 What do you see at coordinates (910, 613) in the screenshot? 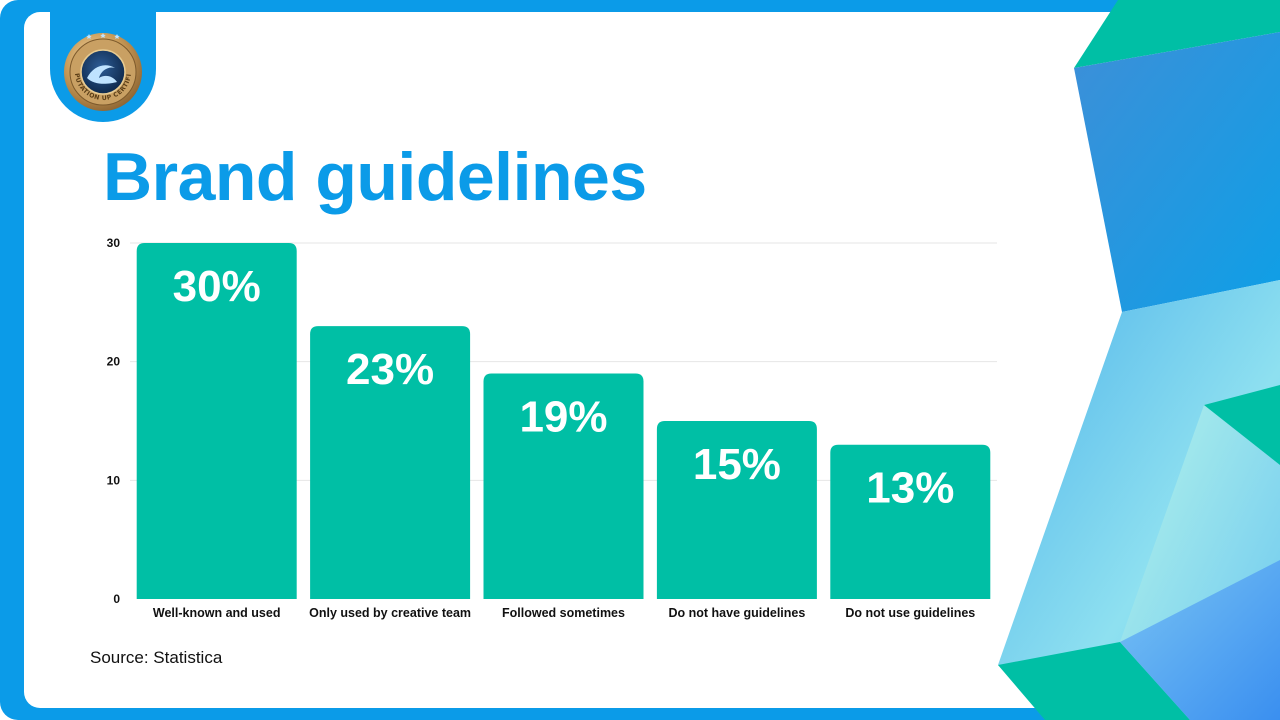
I see `x-category-label: Do not use guidelines` at bounding box center [910, 613].